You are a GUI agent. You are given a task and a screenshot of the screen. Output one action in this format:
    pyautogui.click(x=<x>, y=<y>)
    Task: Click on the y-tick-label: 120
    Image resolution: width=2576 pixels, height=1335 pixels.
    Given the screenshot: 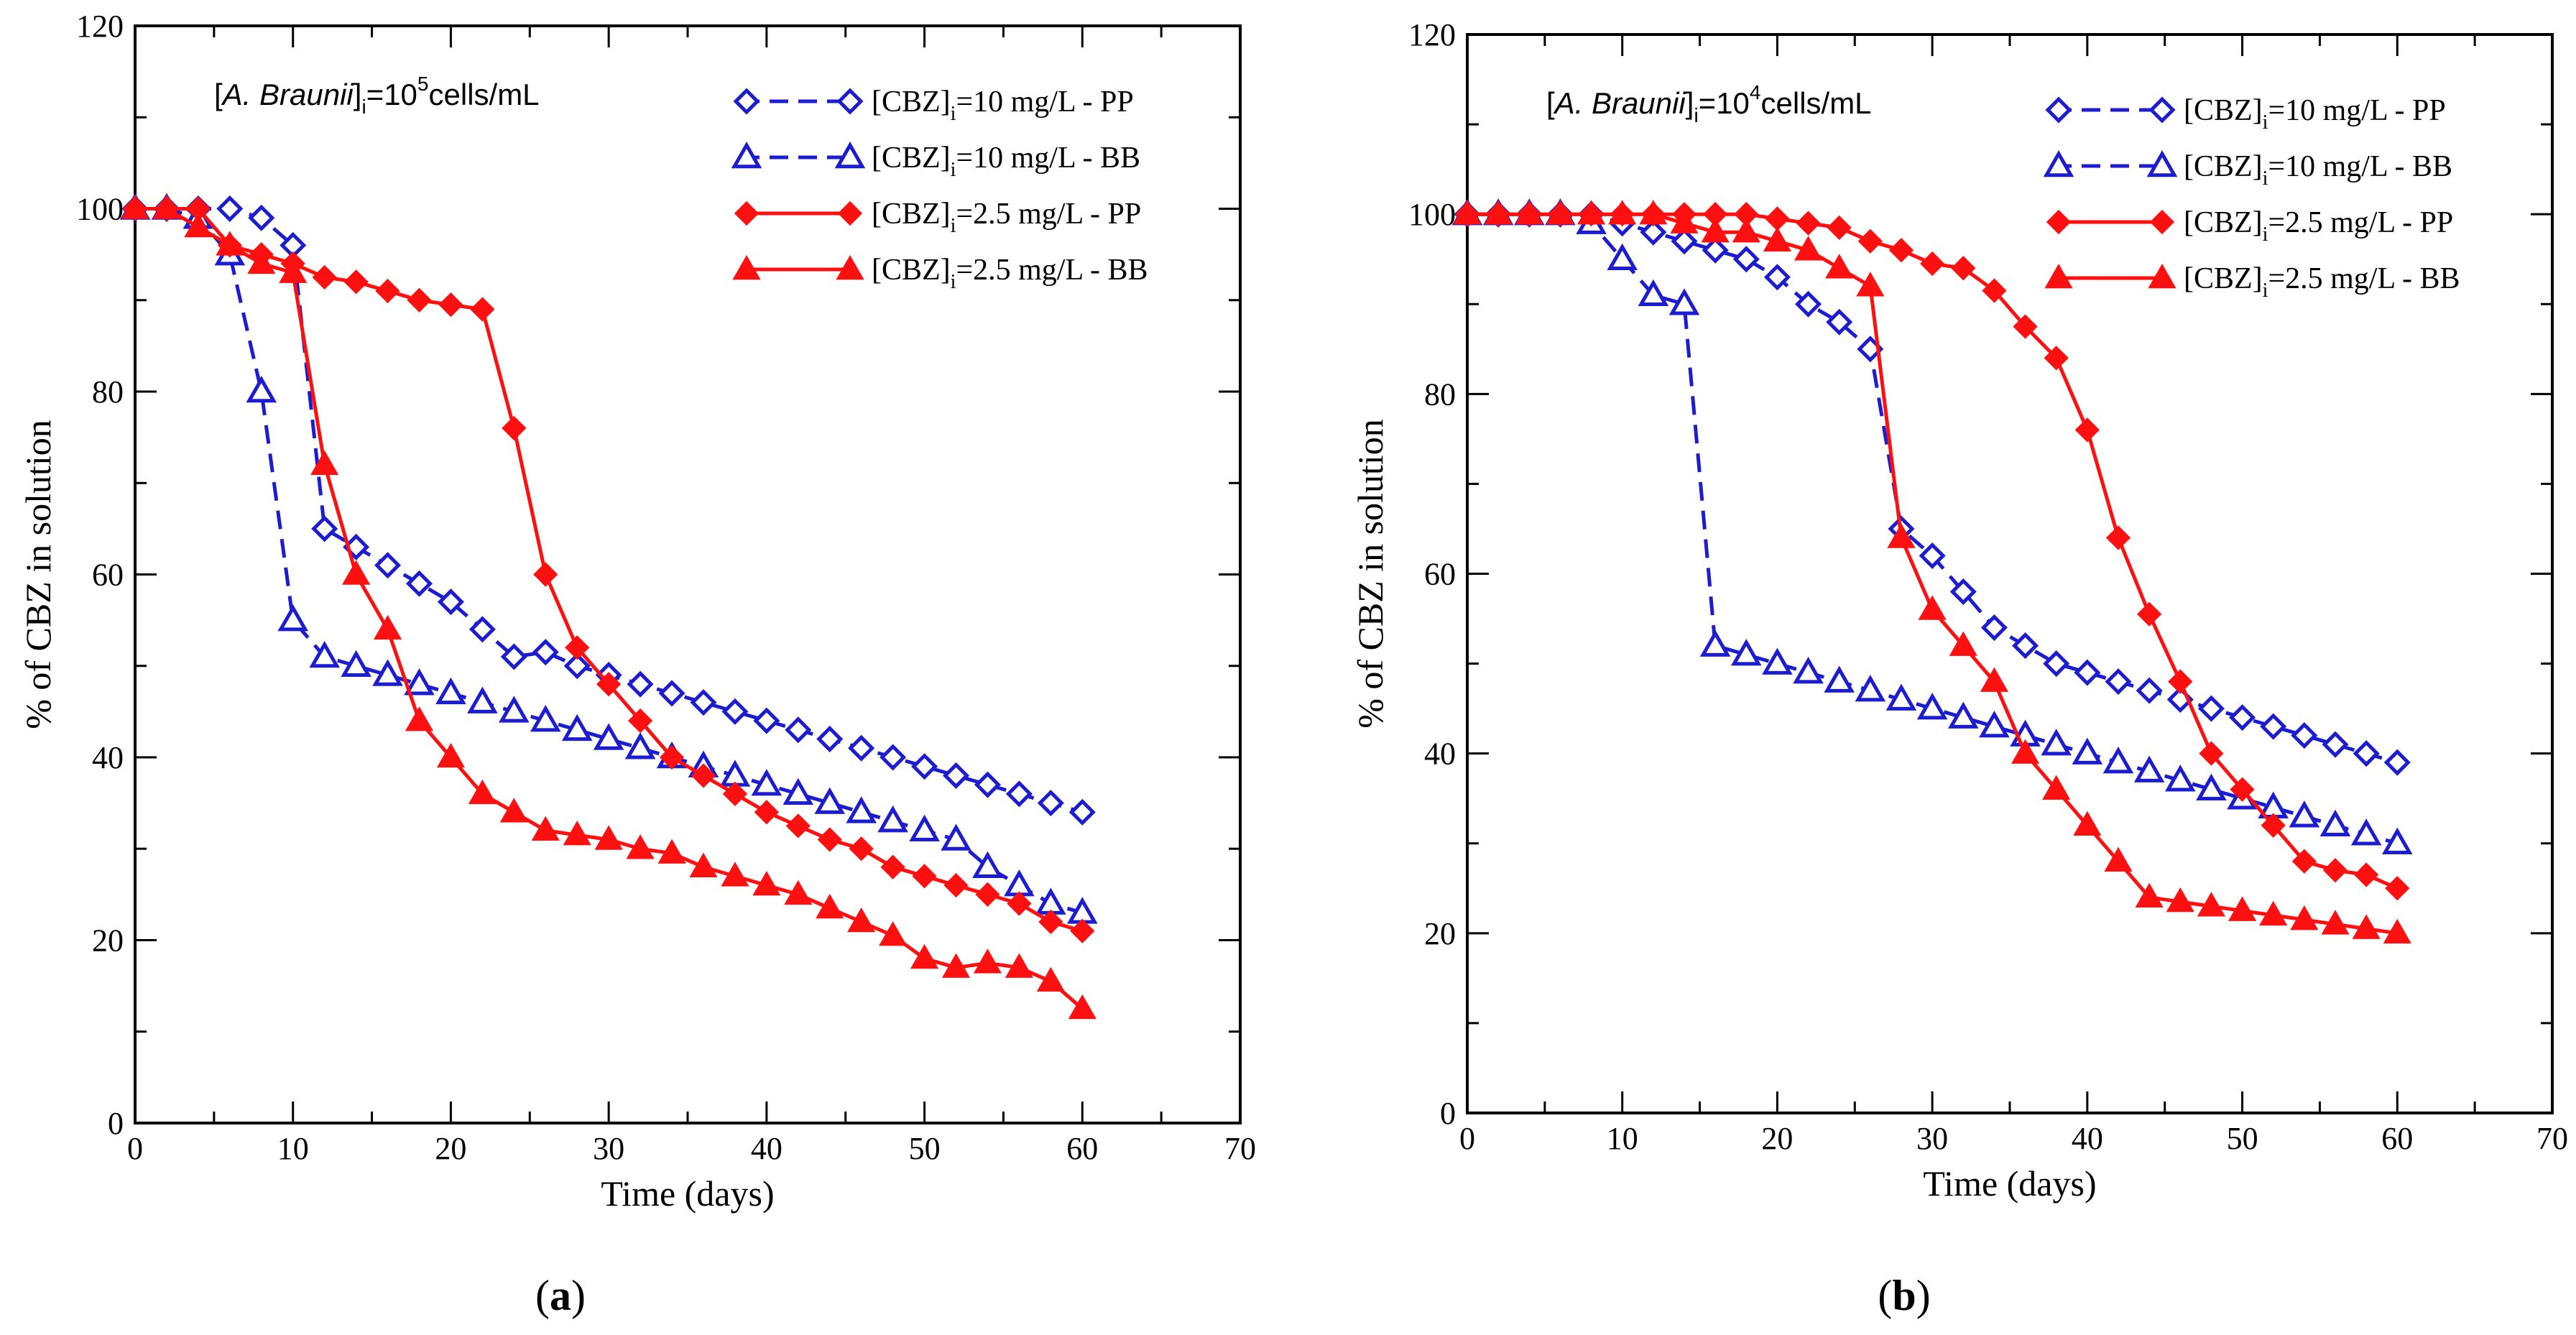 What is the action you would take?
    pyautogui.click(x=100, y=26)
    